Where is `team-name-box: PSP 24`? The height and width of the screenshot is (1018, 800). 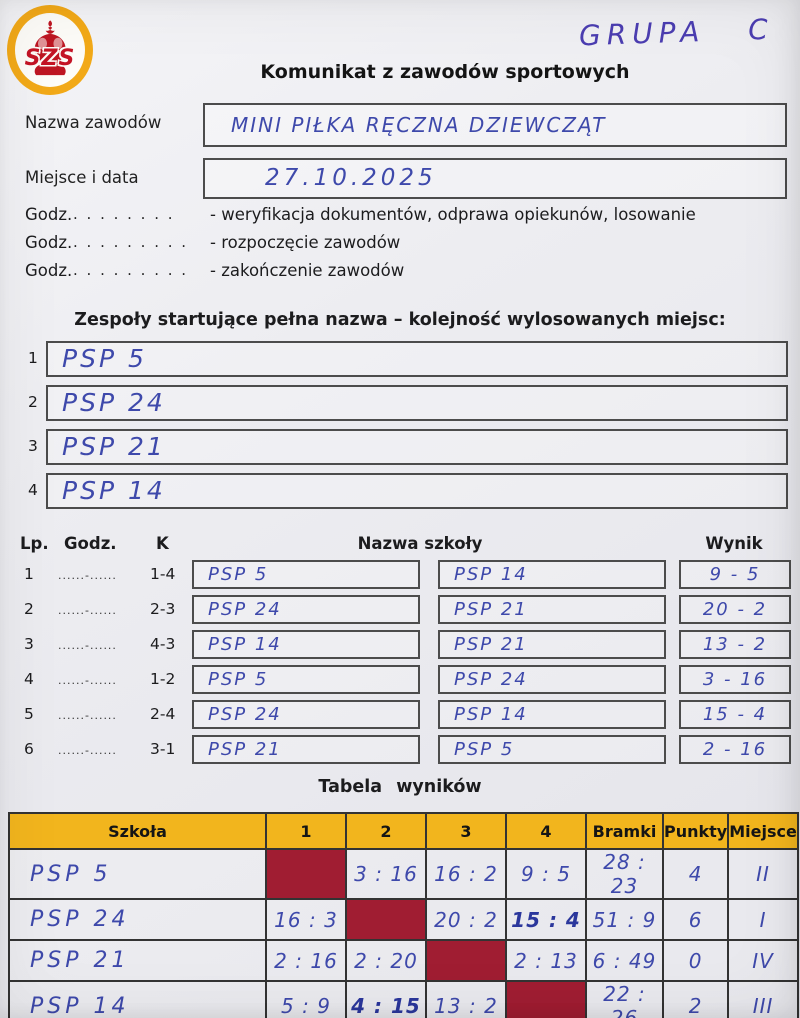 team-name-box: PSP 24 is located at coordinates (417, 403).